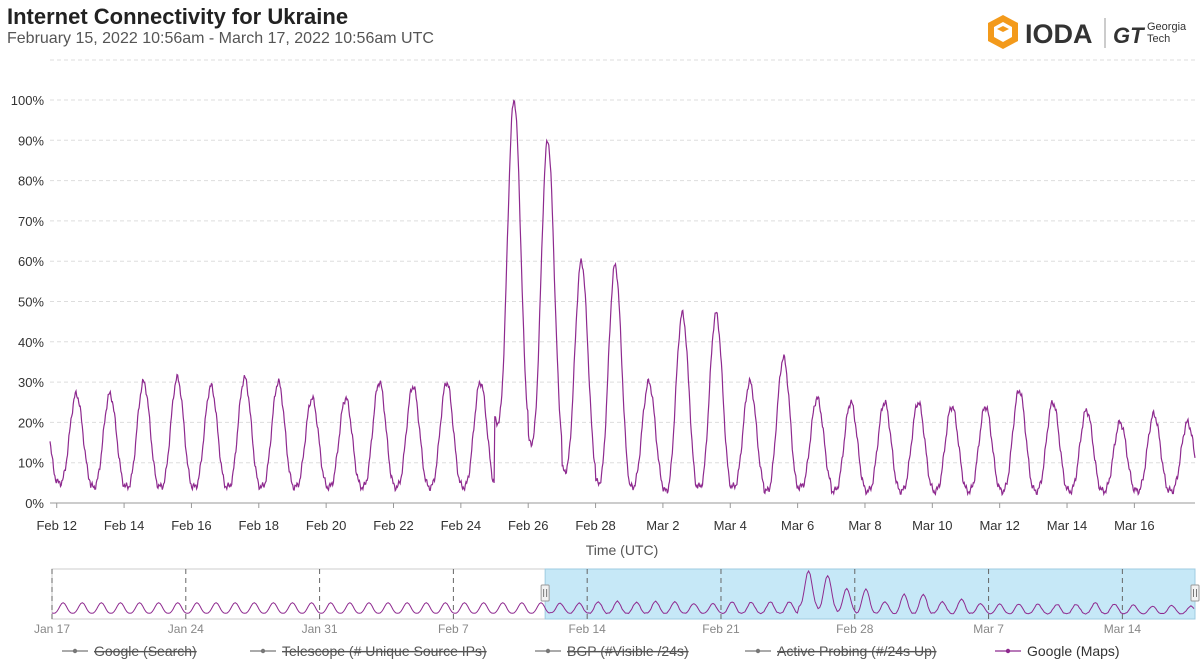  Describe the element at coordinates (988, 629) in the screenshot. I see `navigator-tick-label: Mar 7` at that location.